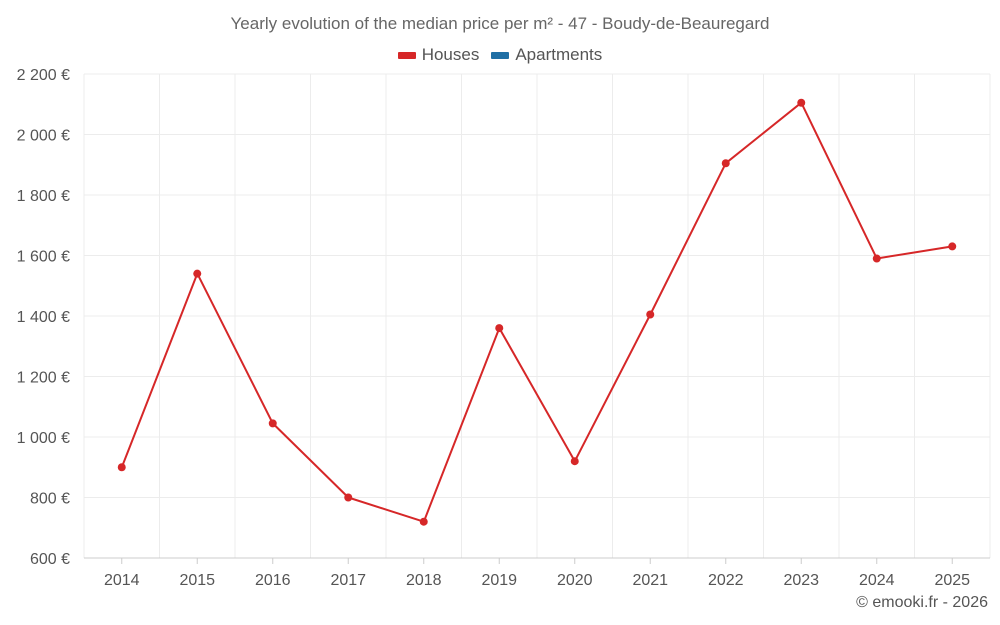 The width and height of the screenshot is (1000, 625). Describe the element at coordinates (43, 196) in the screenshot. I see `y-tick-label: 1 800 €` at that location.